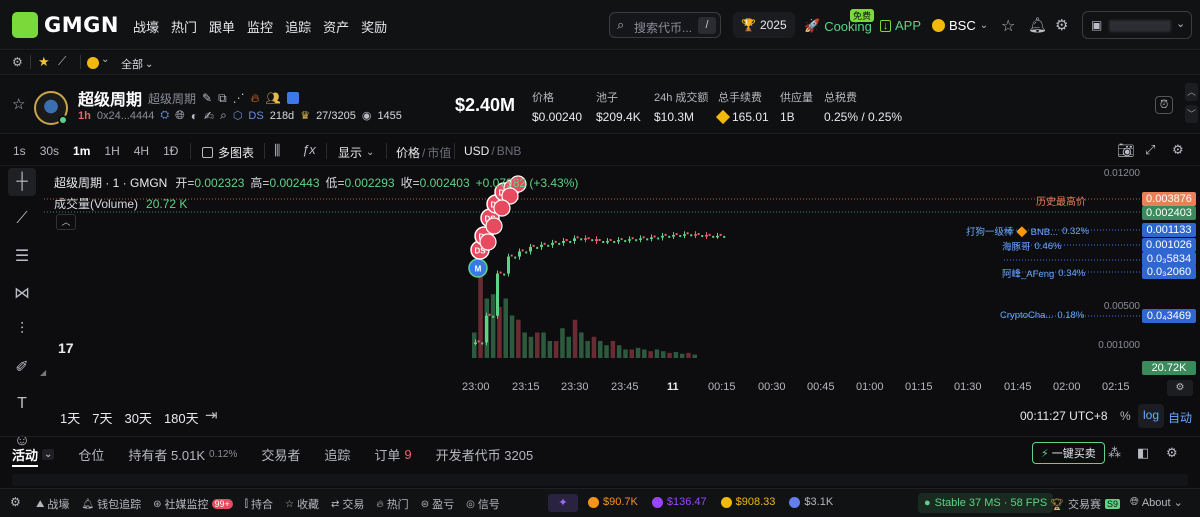  What do you see at coordinates (112, 151) in the screenshot?
I see `interval-option: 1H` at bounding box center [112, 151].